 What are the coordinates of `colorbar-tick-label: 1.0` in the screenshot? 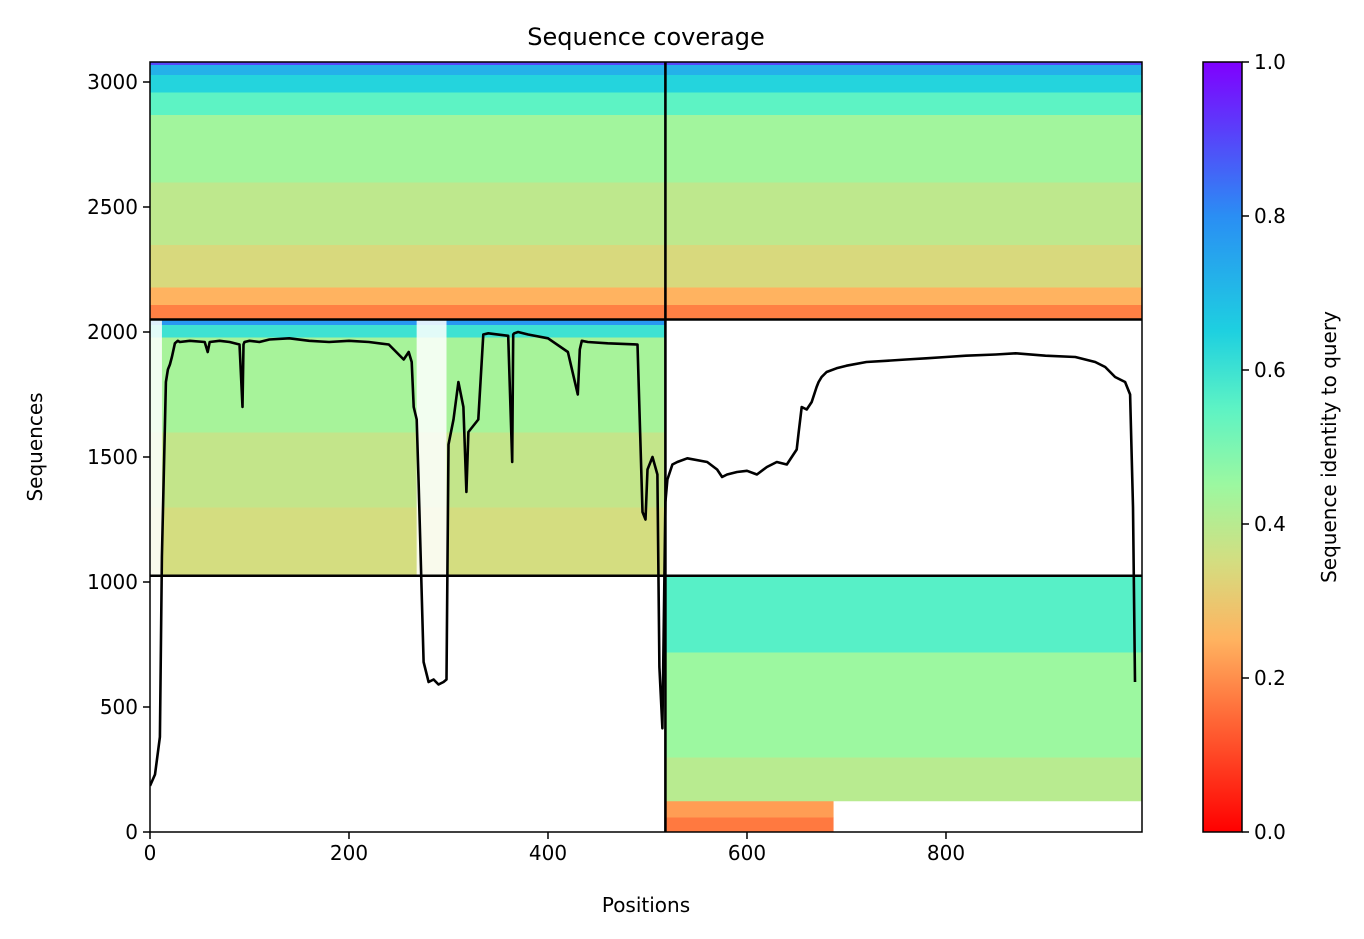 It's located at (1270, 62).